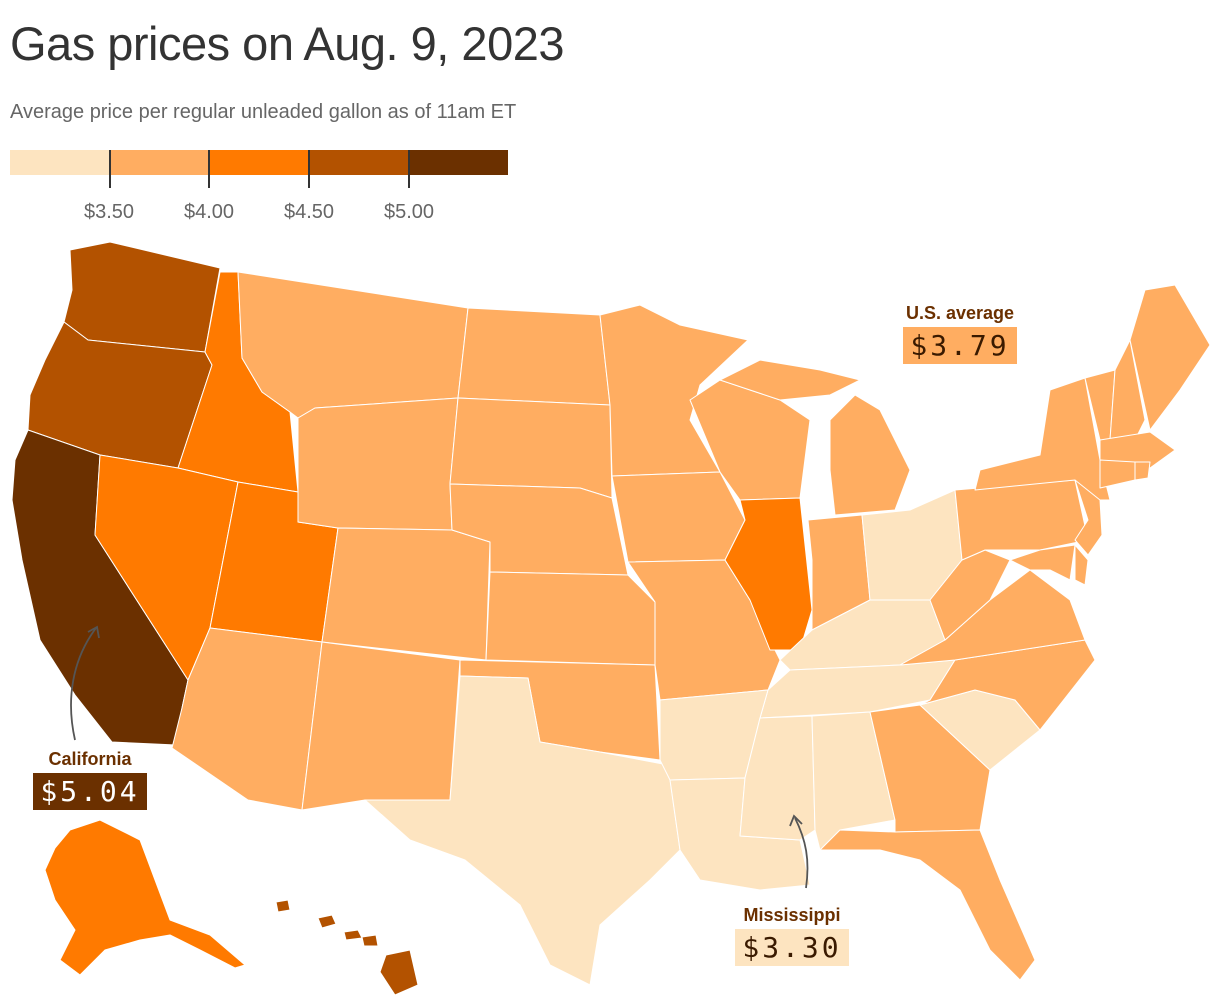  What do you see at coordinates (90, 759) in the screenshot?
I see `california-label: California` at bounding box center [90, 759].